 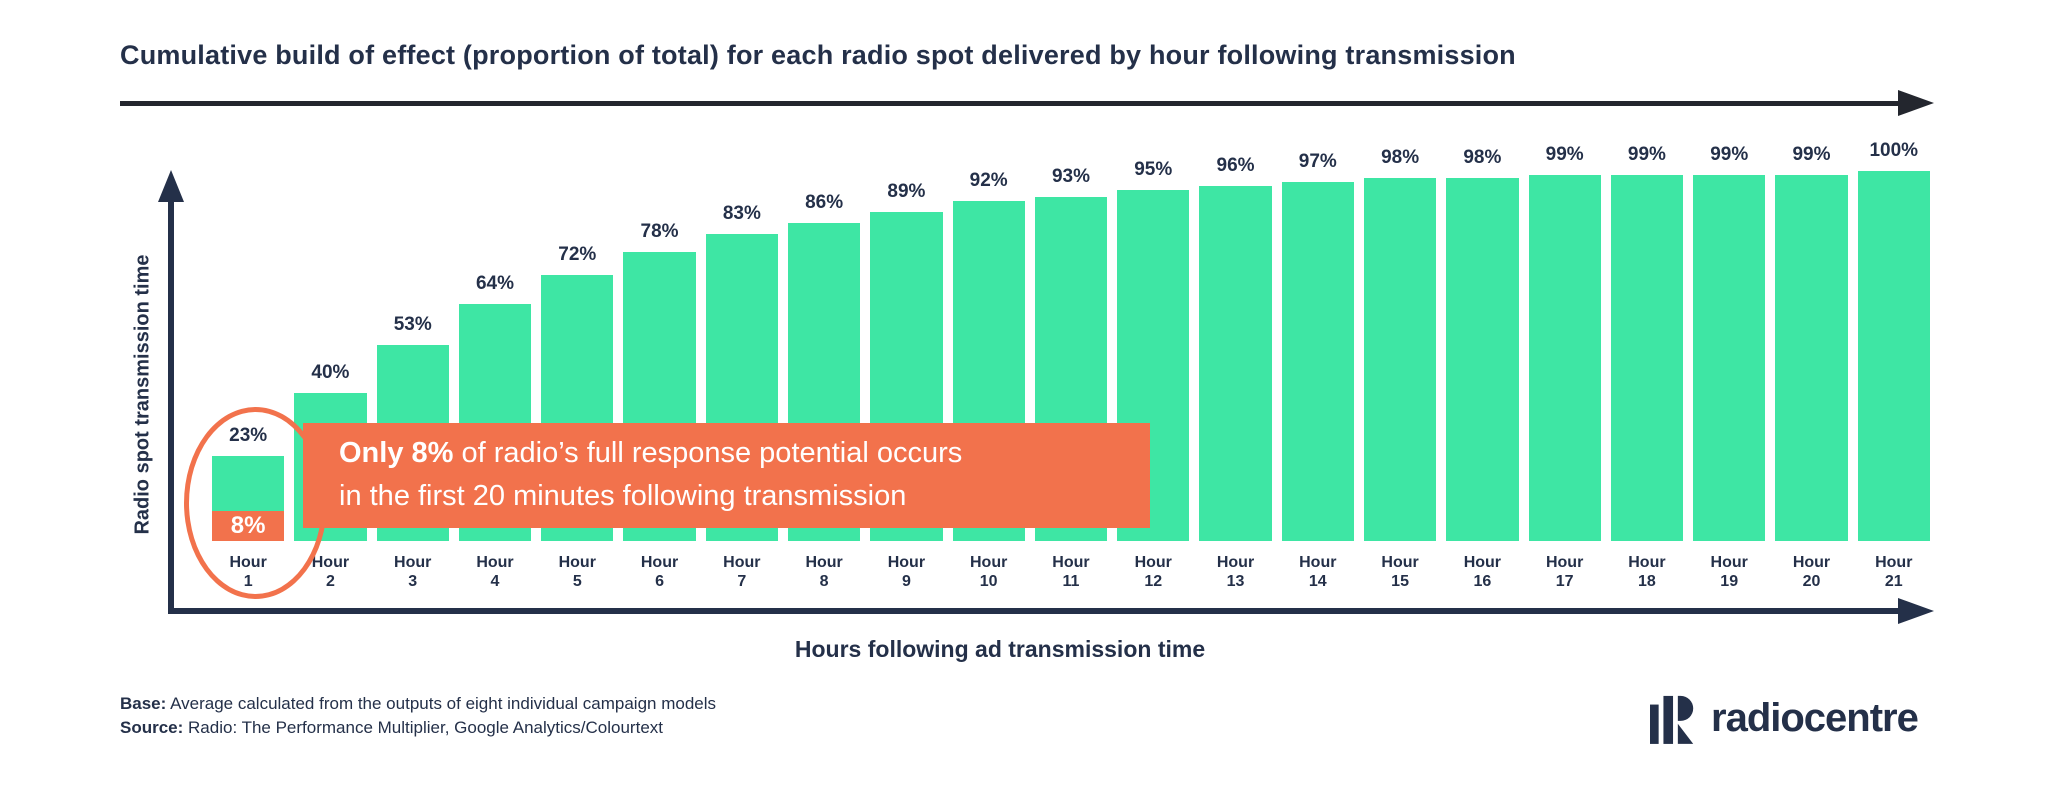 I want to click on bar-value-label: 83%, so click(x=741, y=213).